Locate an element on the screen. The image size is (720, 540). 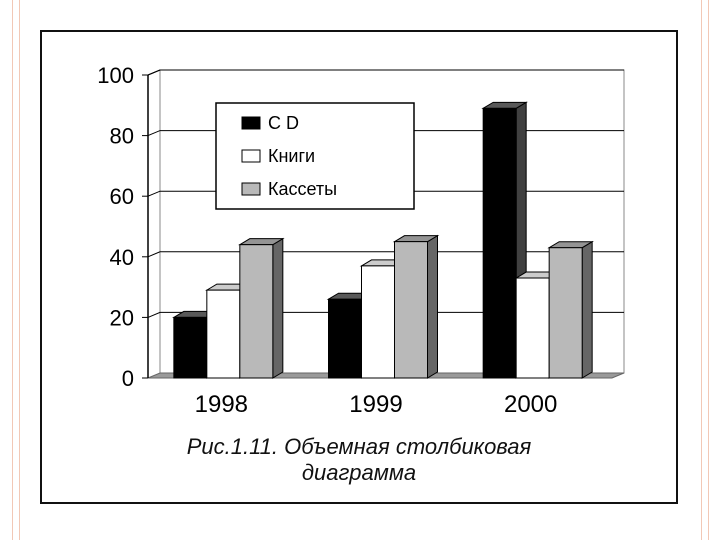
x-tick-label: 1999 is located at coordinates (375, 404).